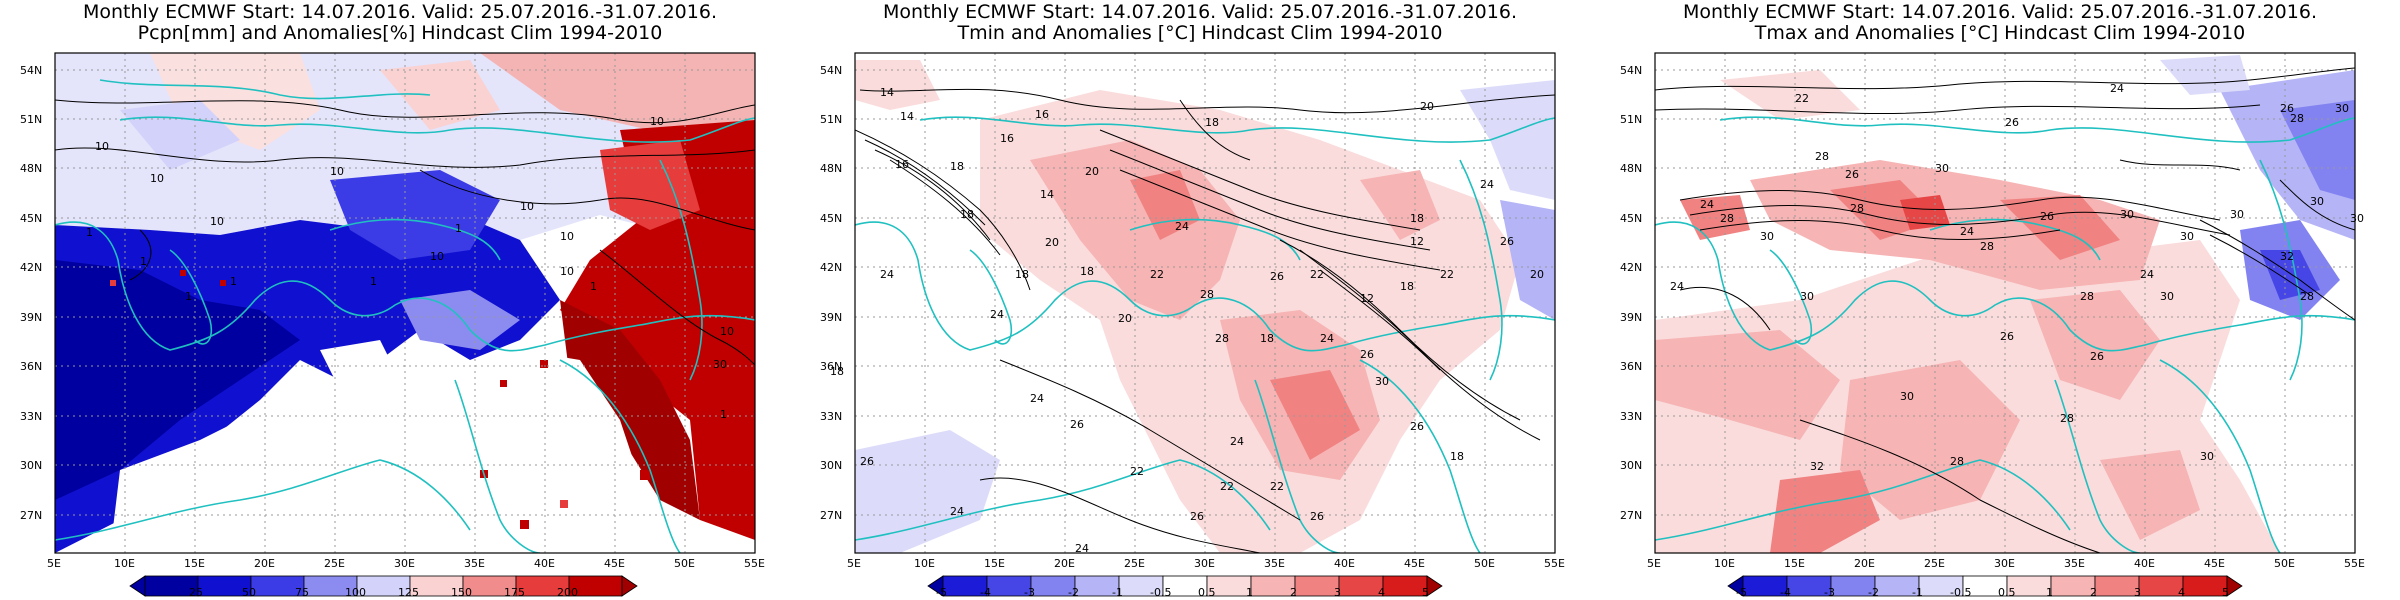 This screenshot has height=600, width=2400. I want to click on colorbar-label: 175, so click(514, 592).